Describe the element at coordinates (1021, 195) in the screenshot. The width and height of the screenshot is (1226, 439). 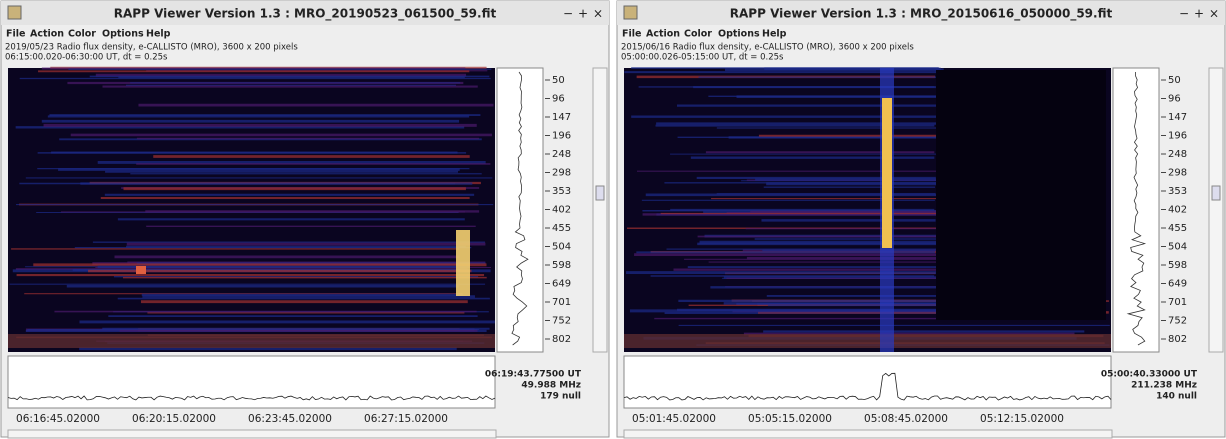
I see `dark-region` at that location.